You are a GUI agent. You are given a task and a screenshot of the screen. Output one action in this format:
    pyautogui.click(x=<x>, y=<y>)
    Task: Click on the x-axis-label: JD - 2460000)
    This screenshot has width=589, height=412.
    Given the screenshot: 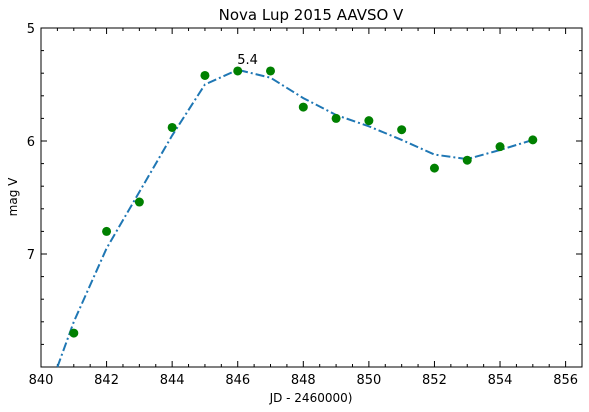 What is the action you would take?
    pyautogui.click(x=311, y=398)
    